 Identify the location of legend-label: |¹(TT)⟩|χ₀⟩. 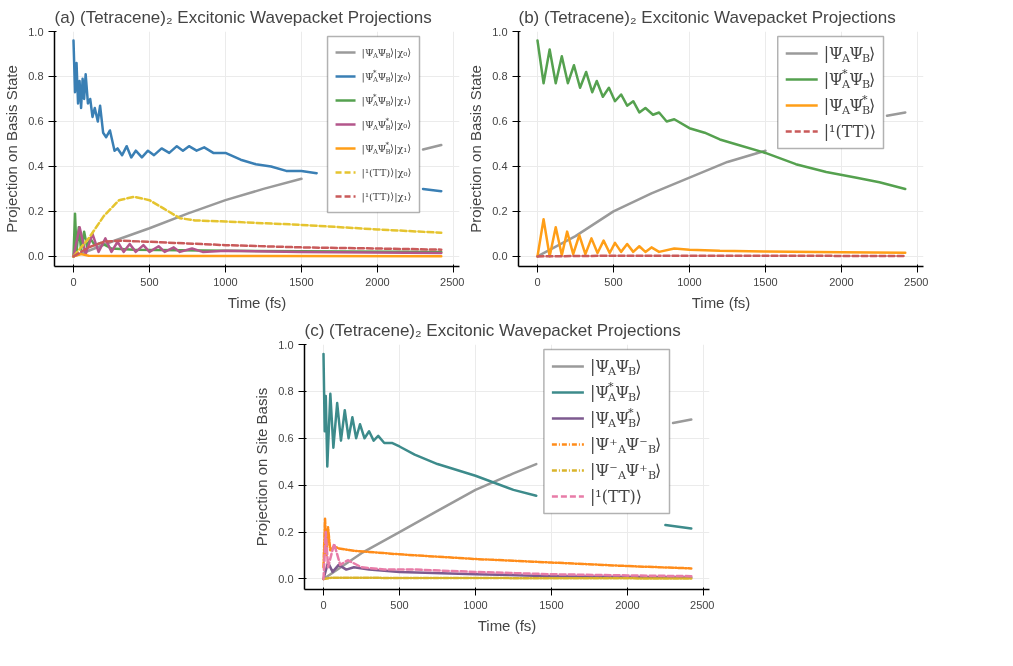
(386, 173).